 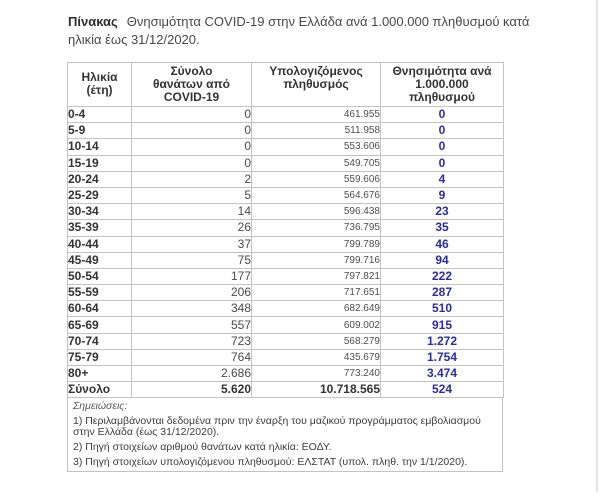 What do you see at coordinates (316, 293) in the screenshot?
I see `cell-population: 717.651` at bounding box center [316, 293].